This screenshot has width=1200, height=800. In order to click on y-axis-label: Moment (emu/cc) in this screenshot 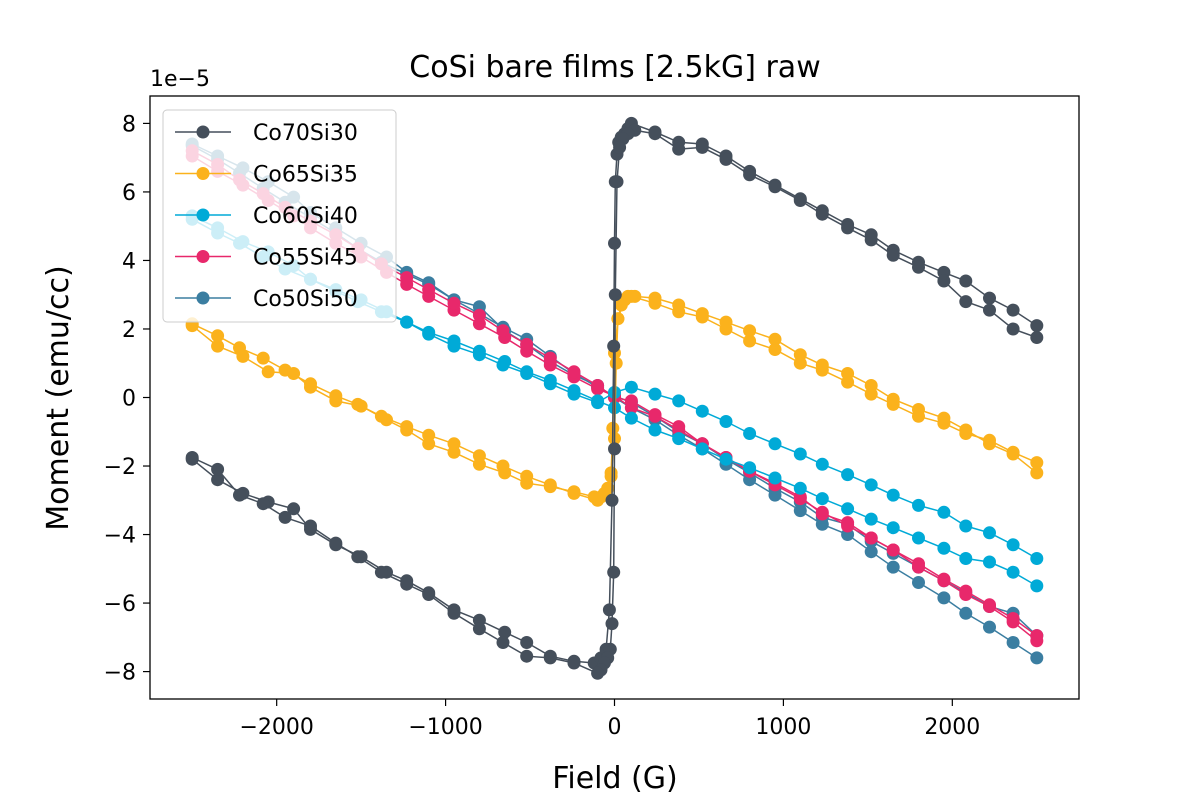, I will do `click(58, 397)`.